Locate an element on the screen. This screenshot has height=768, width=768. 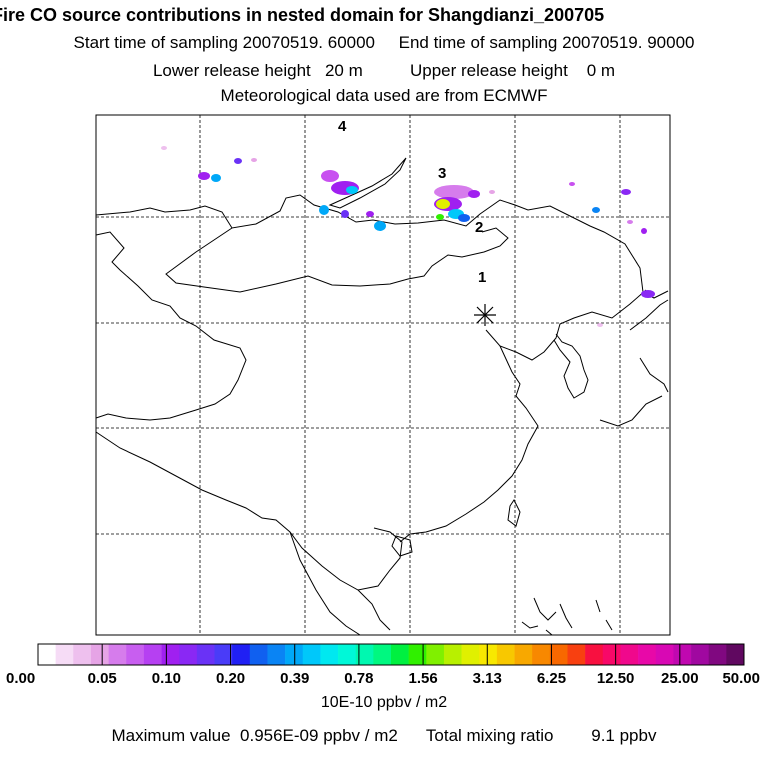
end-time-label: End time of sampling is located at coordinates (478, 42).